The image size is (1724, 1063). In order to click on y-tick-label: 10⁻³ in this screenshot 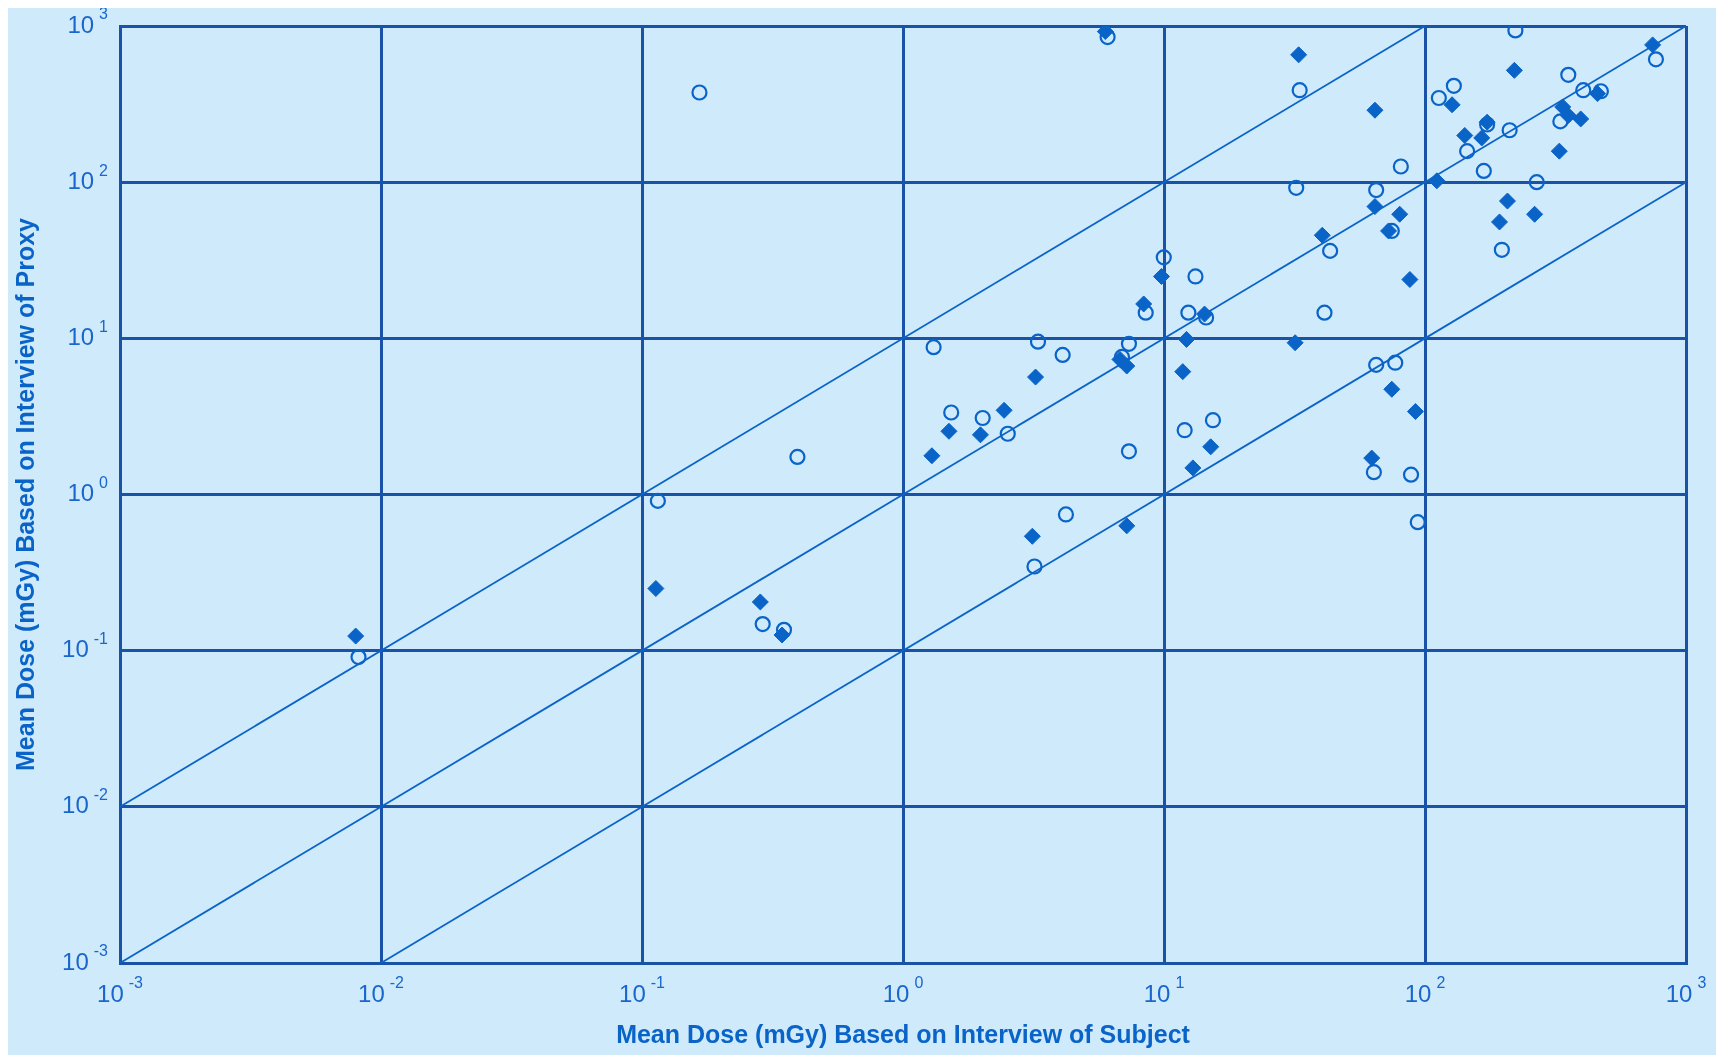, I will do `click(85, 958)`.